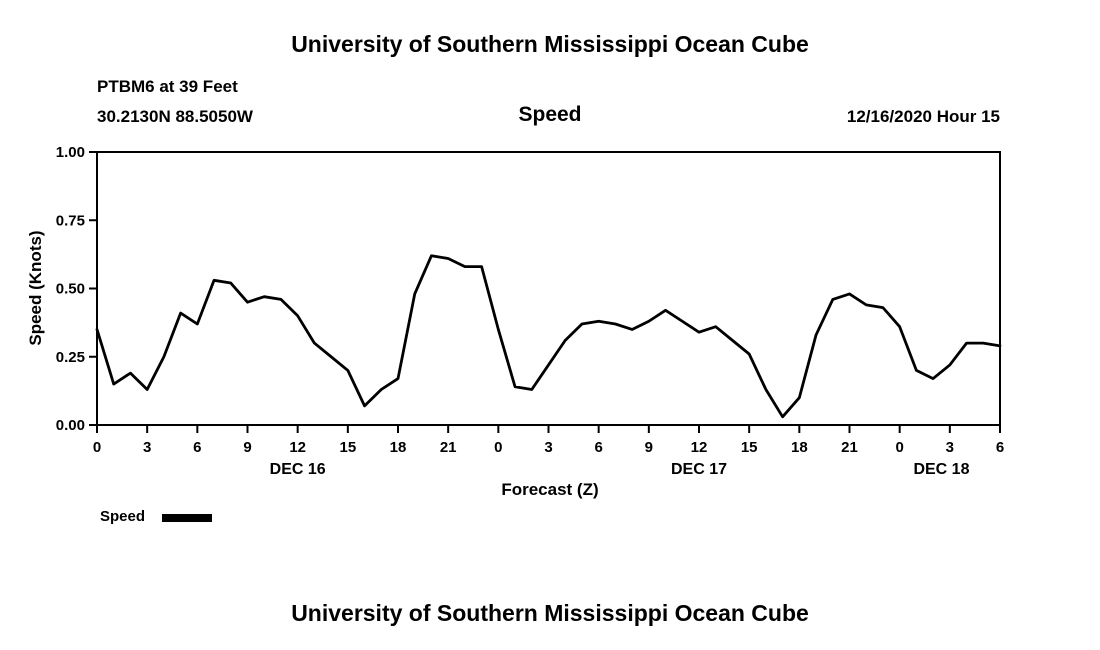 The image size is (1100, 650). What do you see at coordinates (298, 469) in the screenshot?
I see `date-label: DEC 16` at bounding box center [298, 469].